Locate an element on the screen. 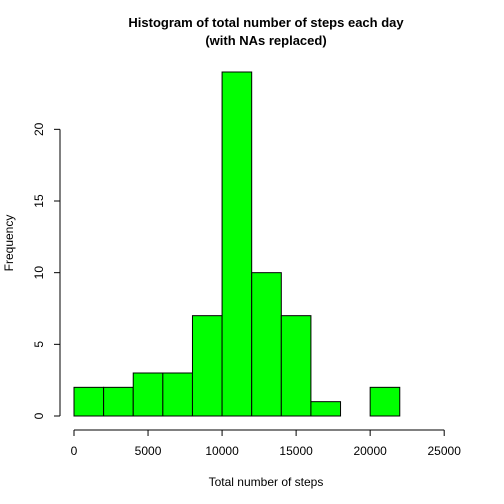  x-tick-label-3: 15000 is located at coordinates (296, 451).